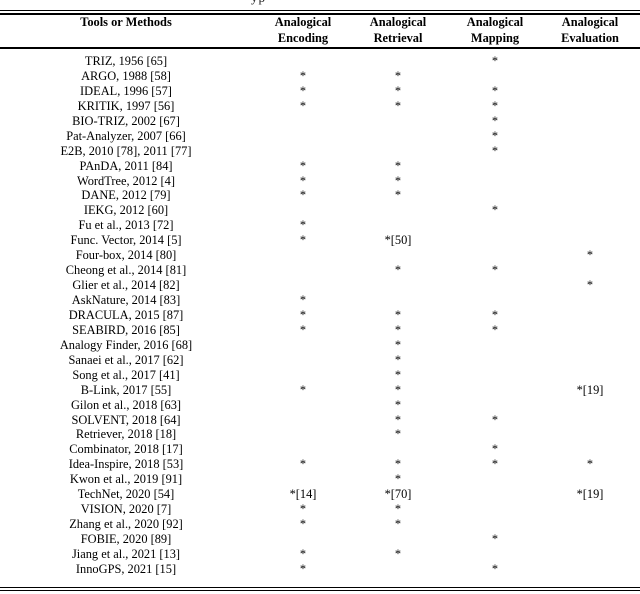 The height and width of the screenshot is (594, 640). Describe the element at coordinates (495, 37) in the screenshot. I see `header-mapping-line2: Mapping` at that location.